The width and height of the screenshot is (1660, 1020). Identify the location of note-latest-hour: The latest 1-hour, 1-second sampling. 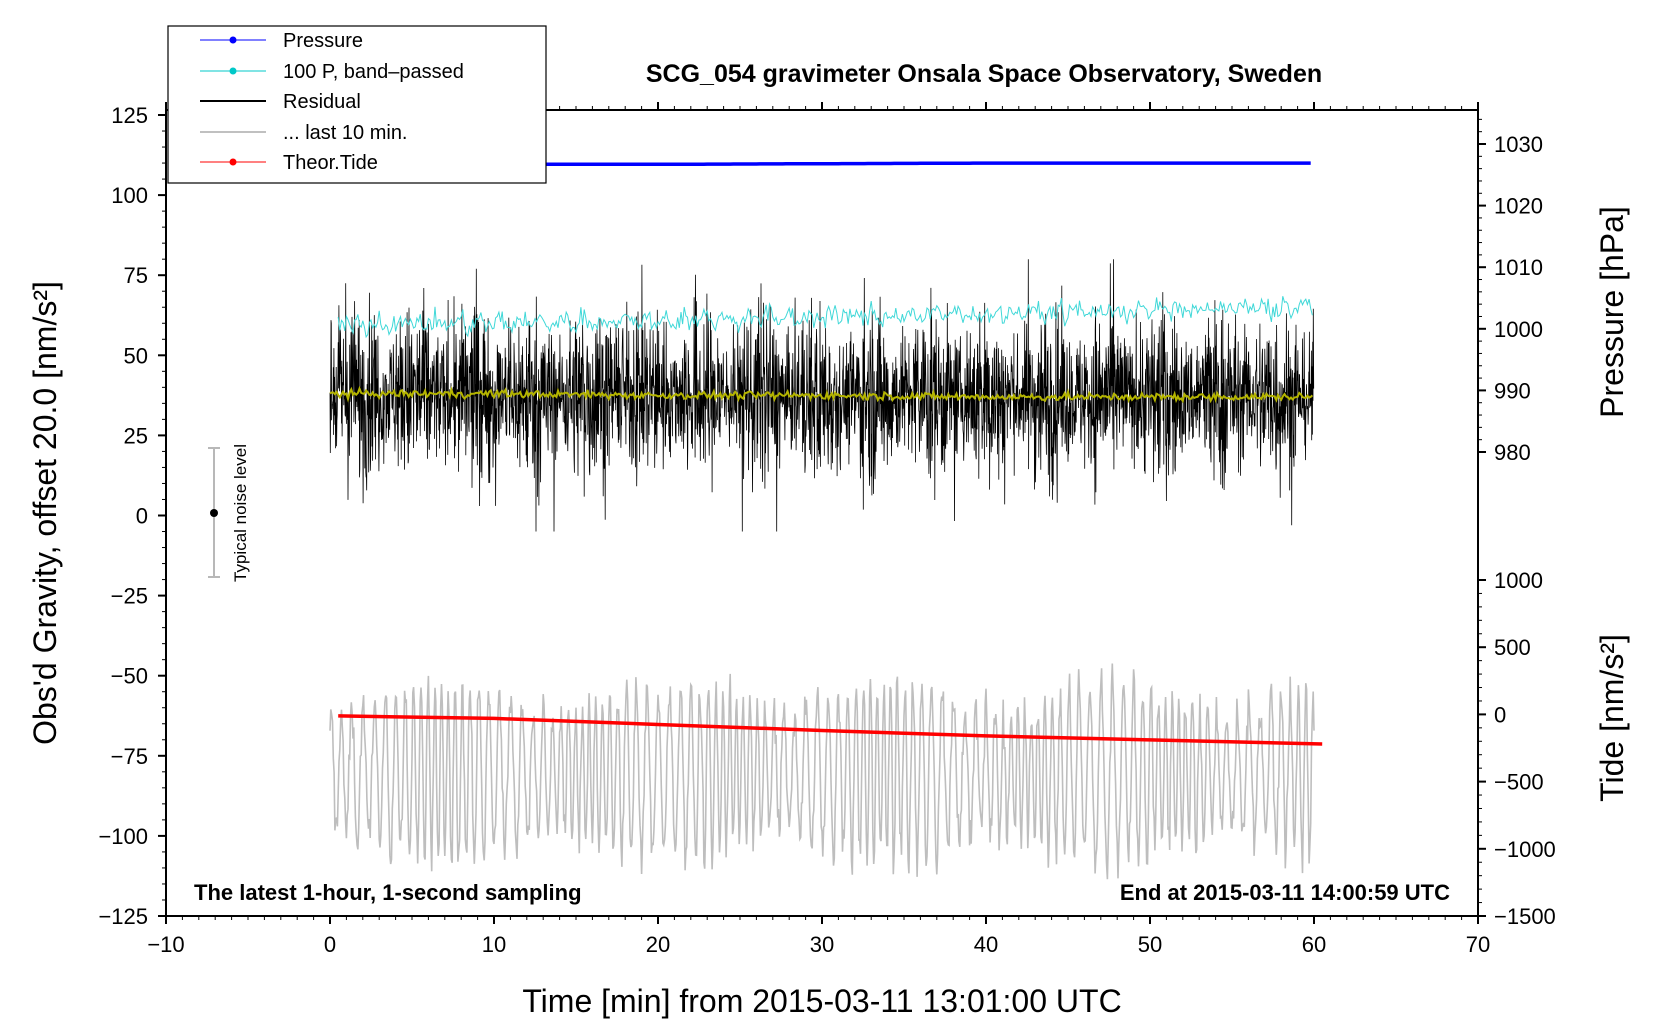
(388, 892).